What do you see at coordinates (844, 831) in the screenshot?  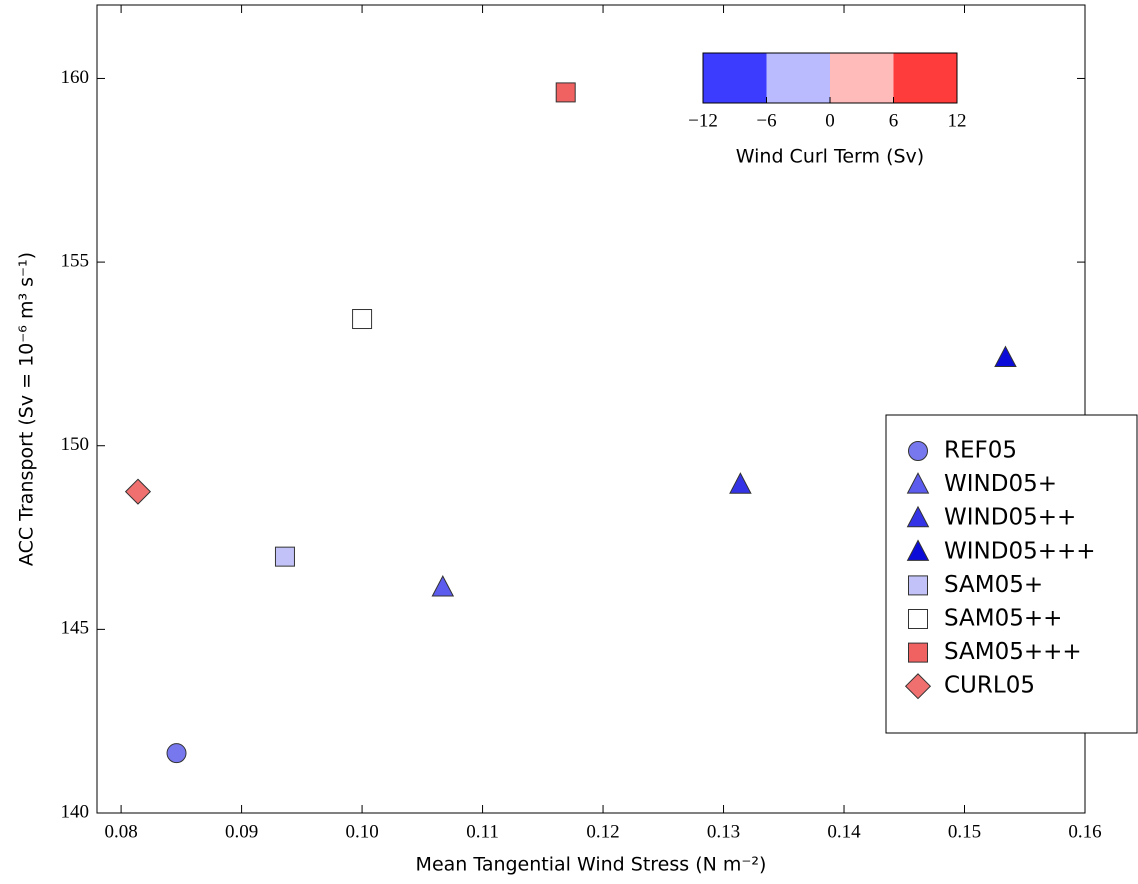 I see `x-tick-label: 0.14` at bounding box center [844, 831].